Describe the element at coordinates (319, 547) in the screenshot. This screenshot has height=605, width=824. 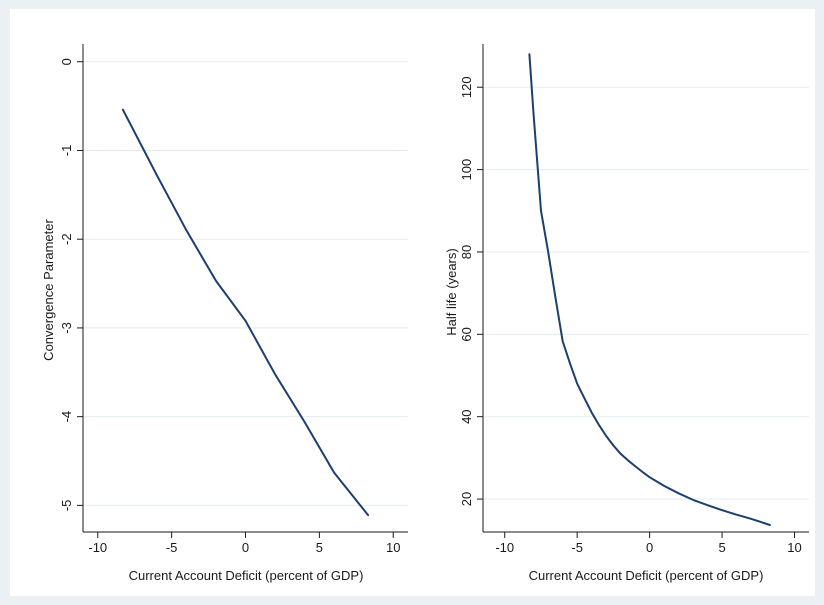
I see `left-x-tick-label: 5` at that location.